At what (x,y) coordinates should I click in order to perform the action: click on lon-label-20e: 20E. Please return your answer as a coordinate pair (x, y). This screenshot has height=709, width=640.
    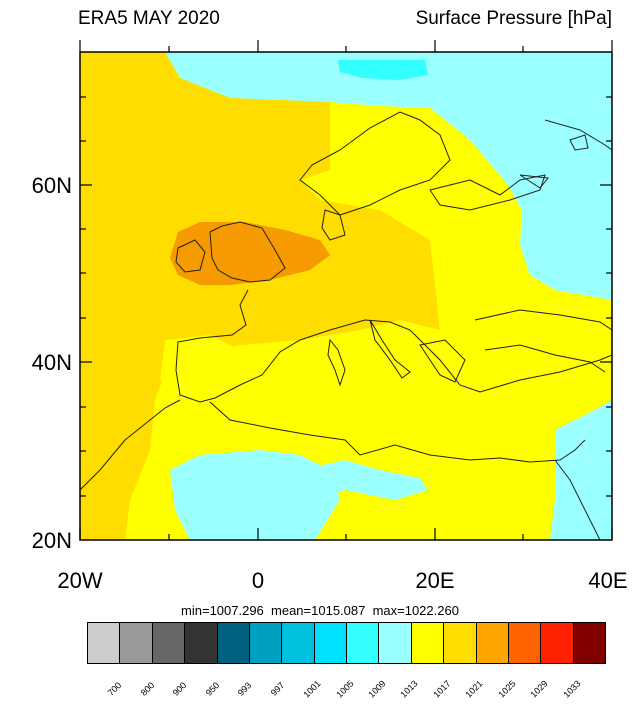
    Looking at the image, I should click on (435, 580).